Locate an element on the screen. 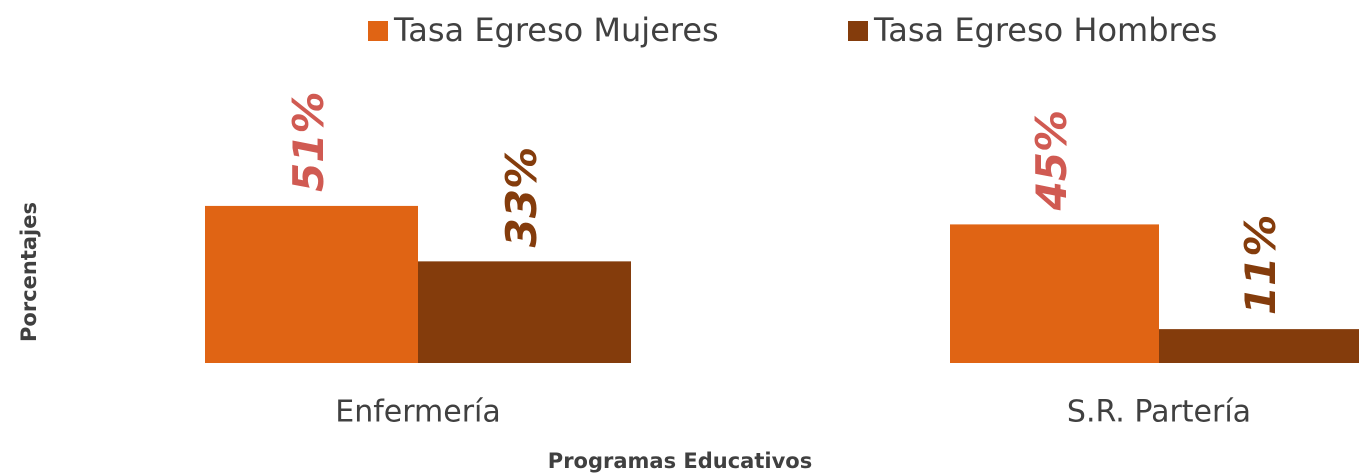 The height and width of the screenshot is (473, 1359). value-label: 51% is located at coordinates (308, 141).